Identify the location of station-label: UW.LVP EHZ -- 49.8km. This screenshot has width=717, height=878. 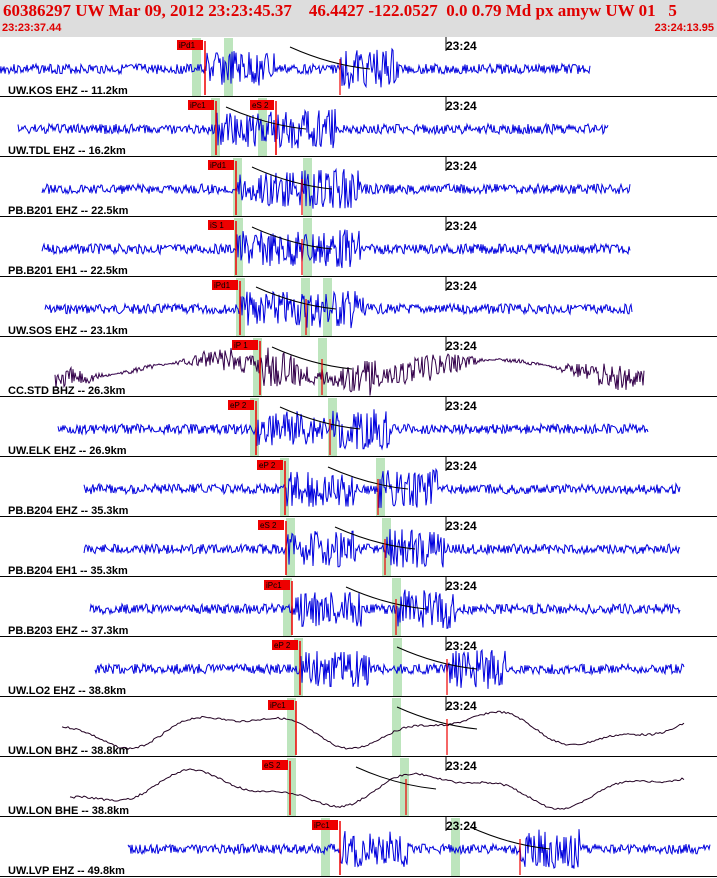
(66, 871).